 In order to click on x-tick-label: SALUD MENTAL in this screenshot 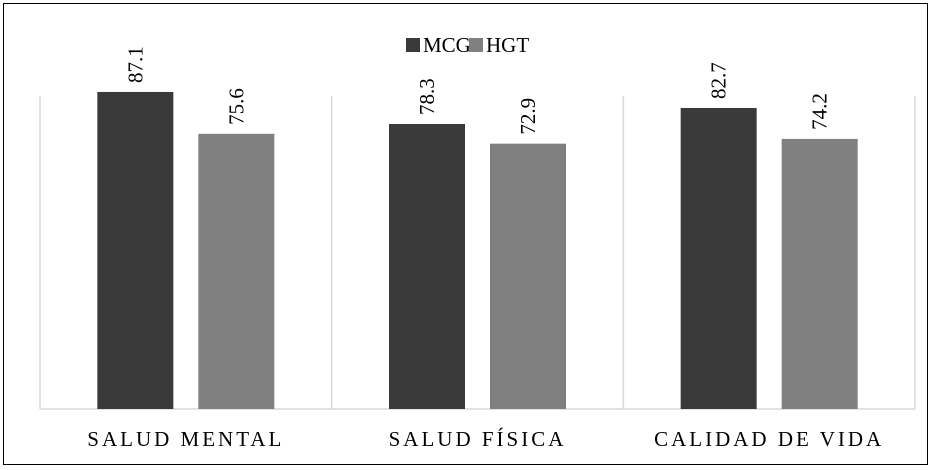, I will do `click(185, 439)`.